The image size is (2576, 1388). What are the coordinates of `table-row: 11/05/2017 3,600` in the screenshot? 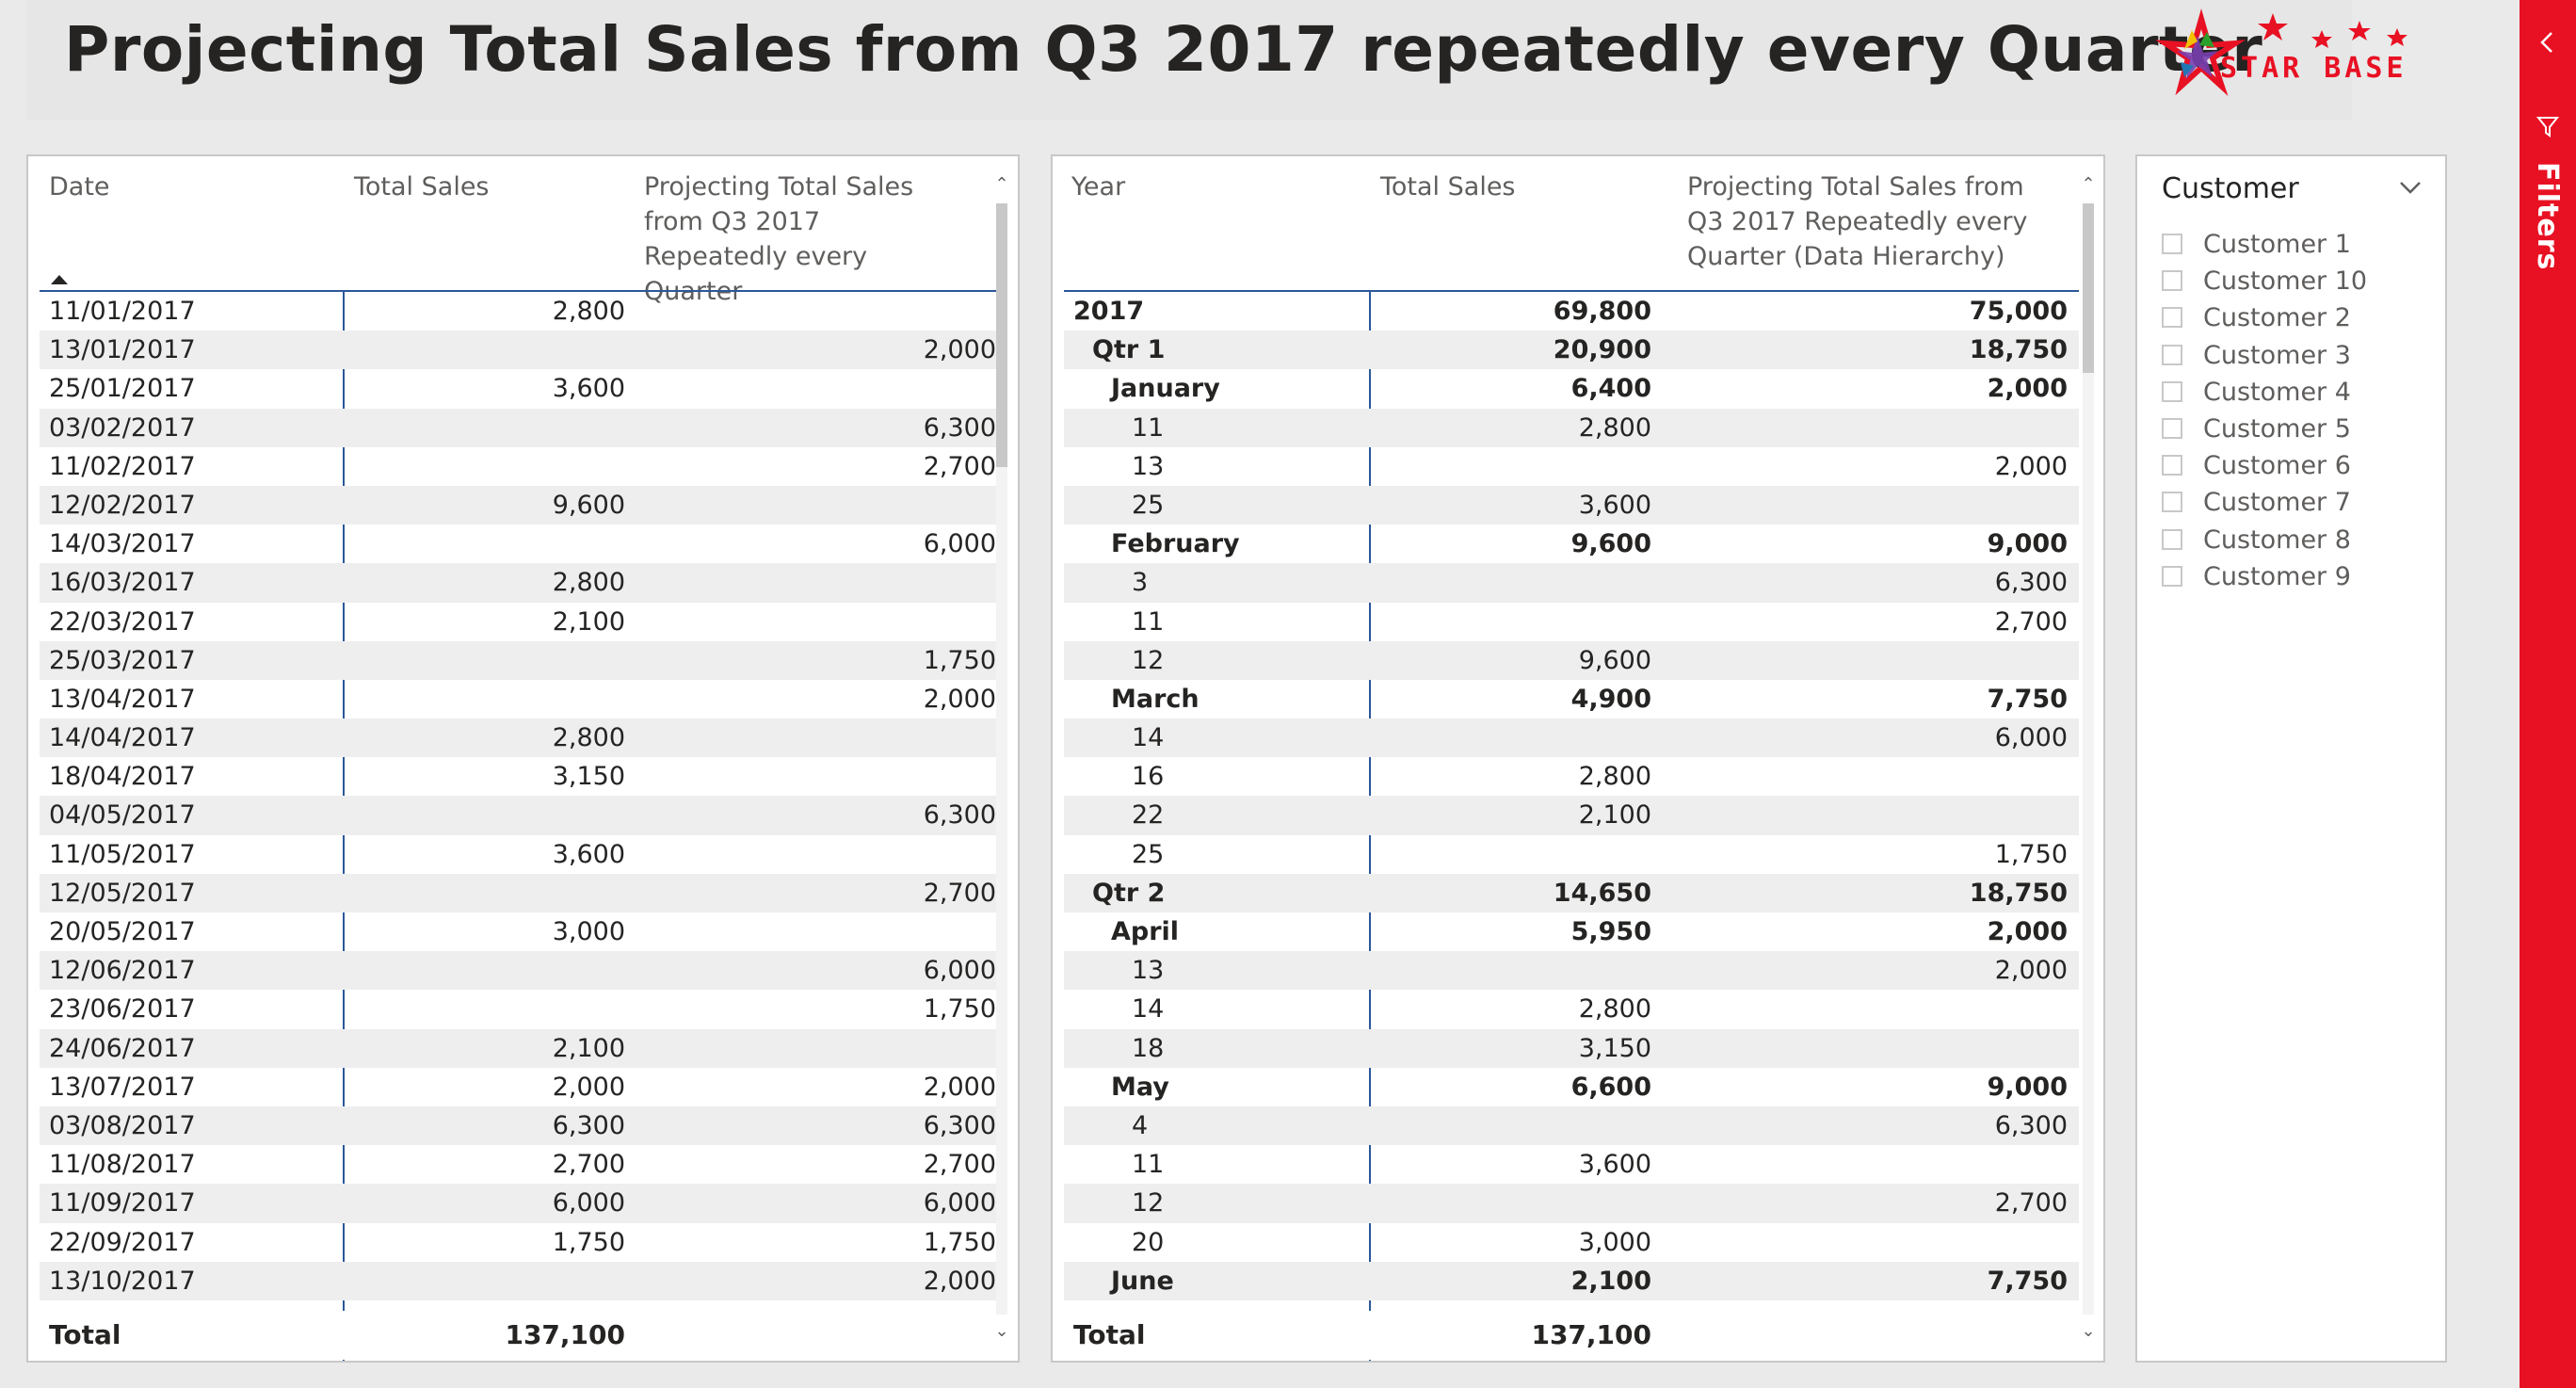 It's located at (523, 855).